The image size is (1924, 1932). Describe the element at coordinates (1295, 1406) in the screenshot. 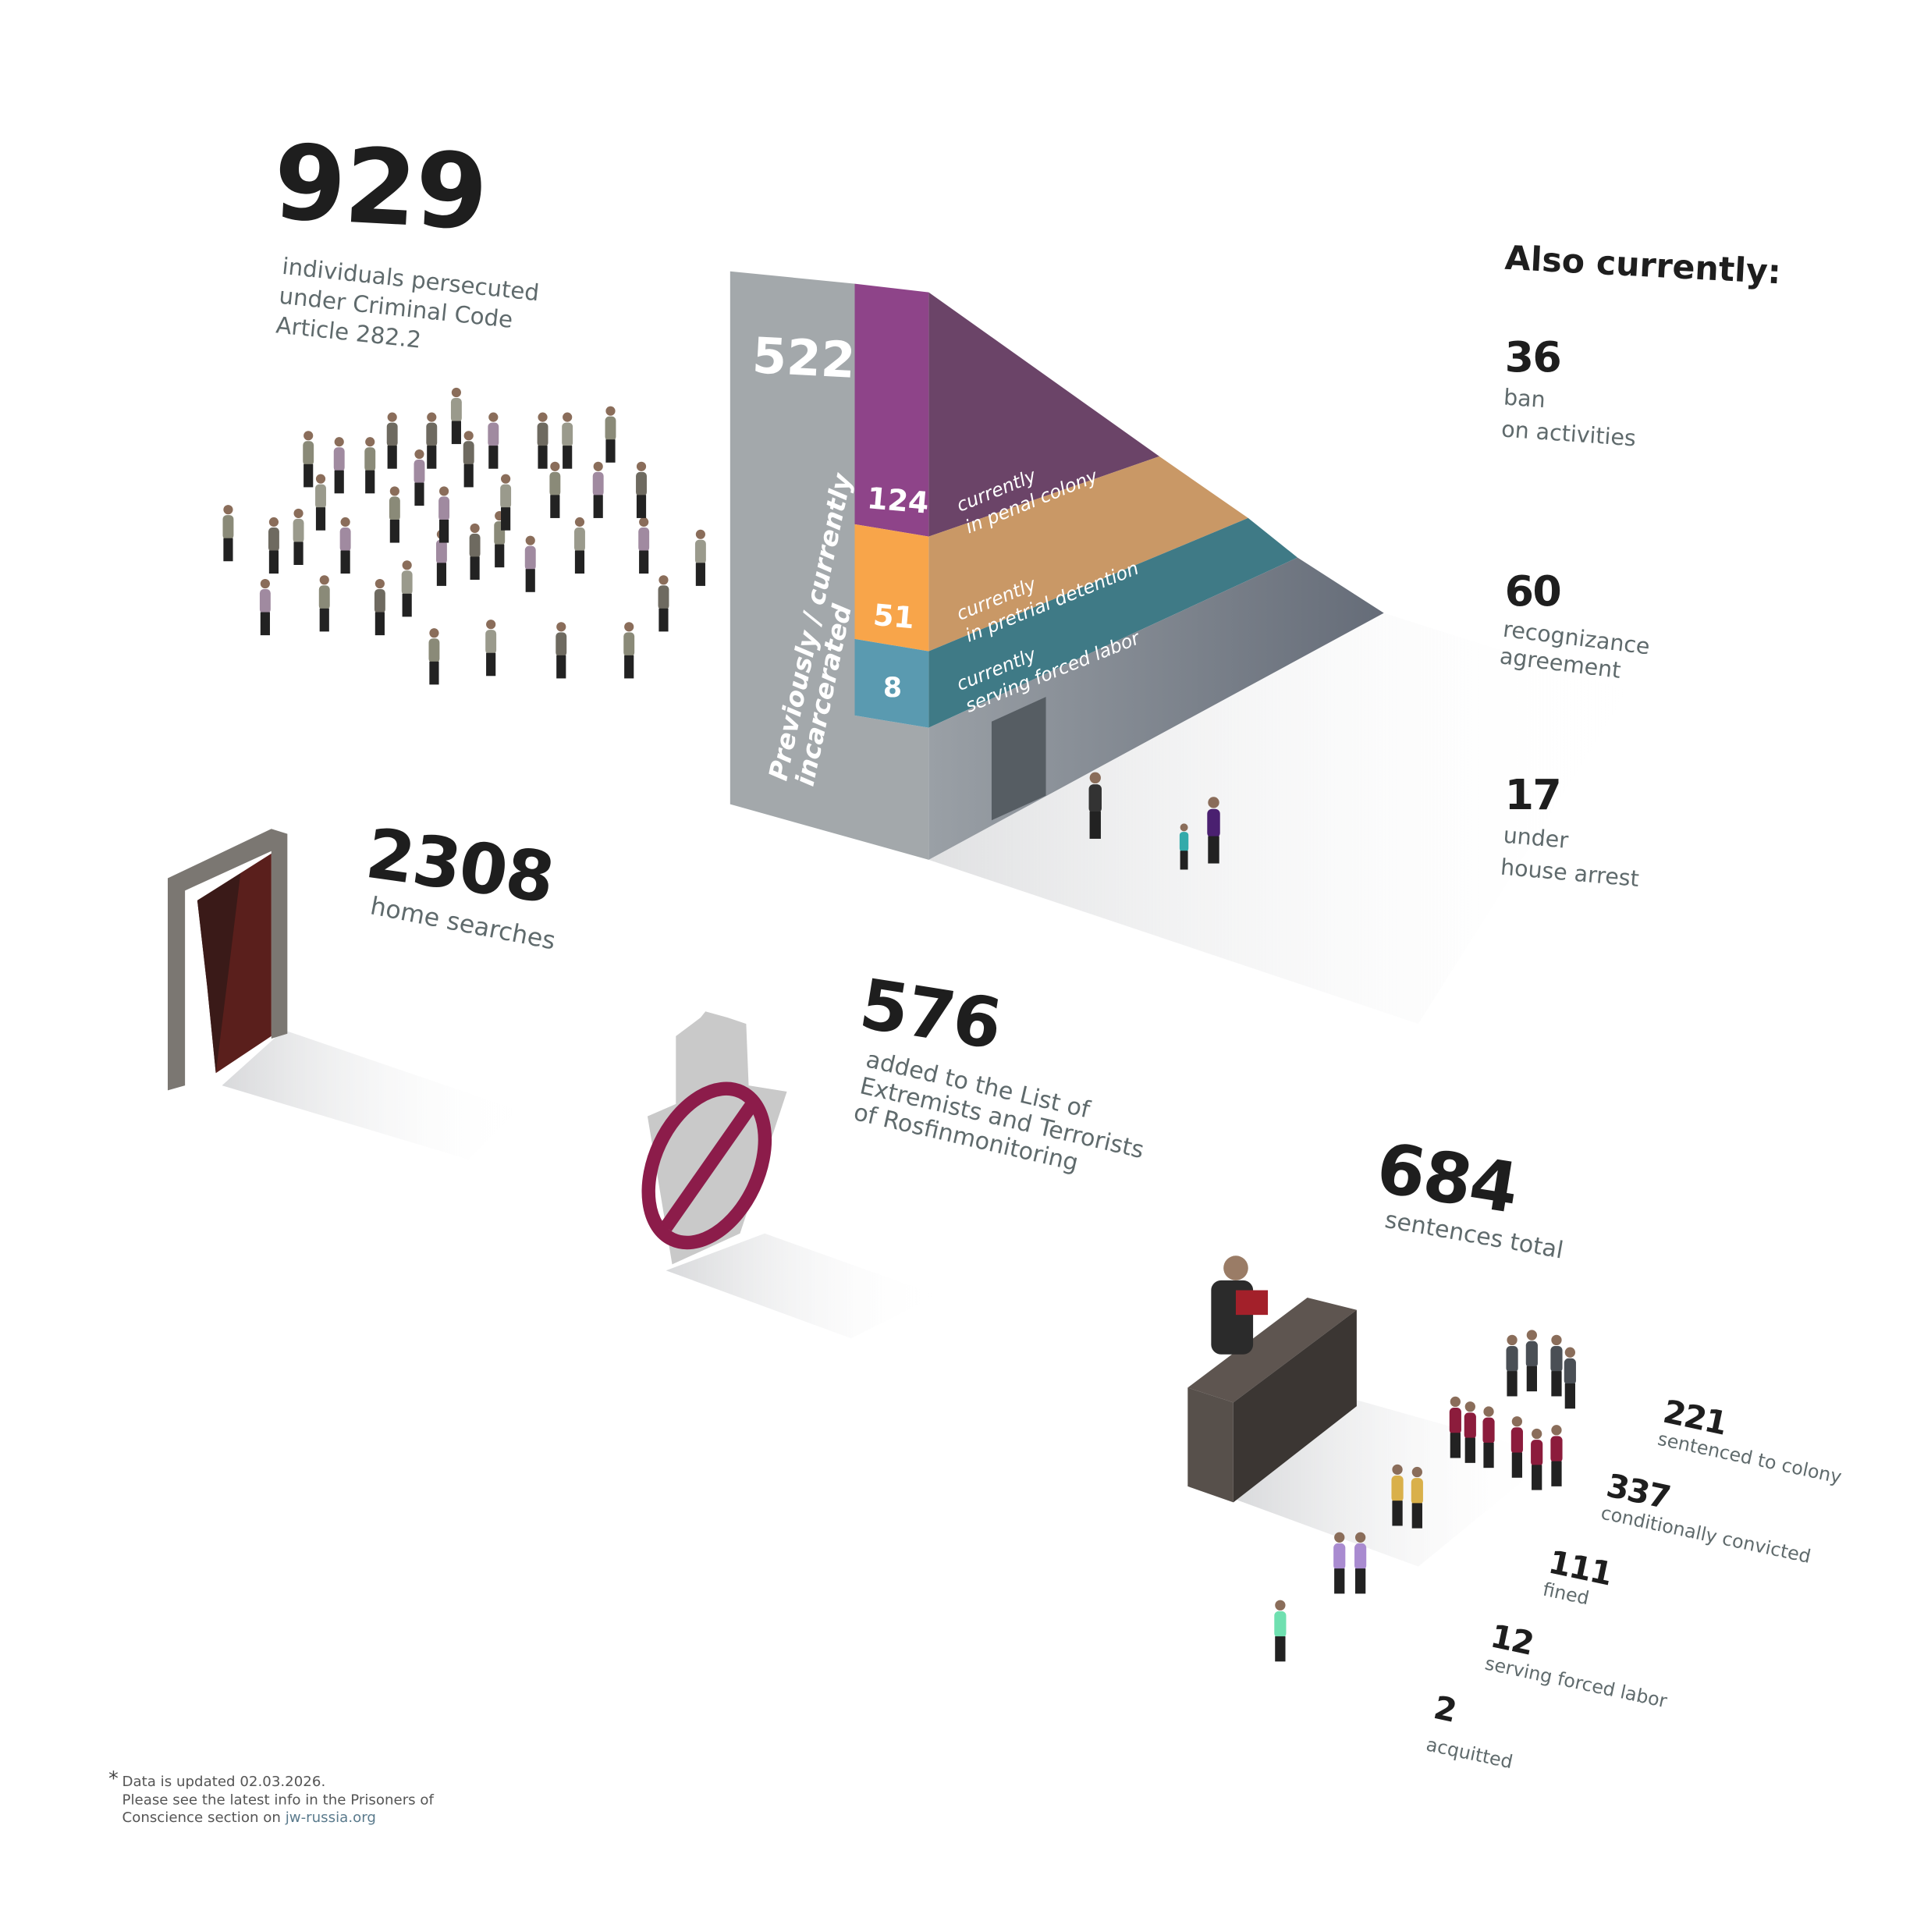

I see `podium-side` at that location.